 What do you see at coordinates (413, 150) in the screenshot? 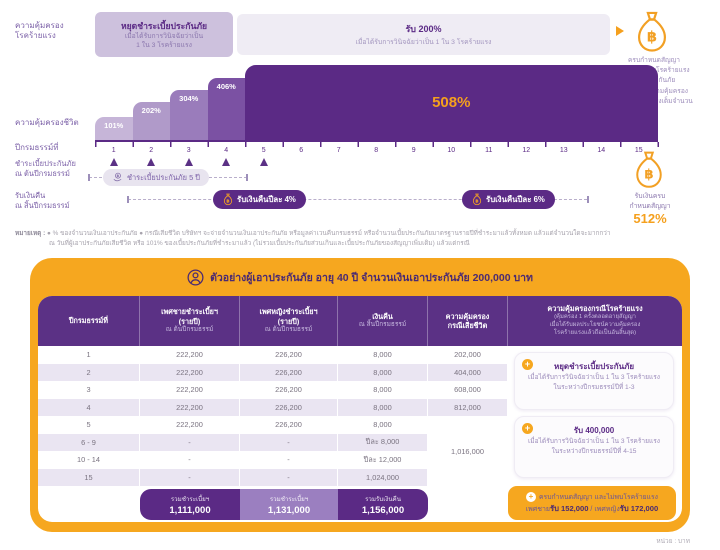
I see `axis-year: 9` at bounding box center [413, 150].